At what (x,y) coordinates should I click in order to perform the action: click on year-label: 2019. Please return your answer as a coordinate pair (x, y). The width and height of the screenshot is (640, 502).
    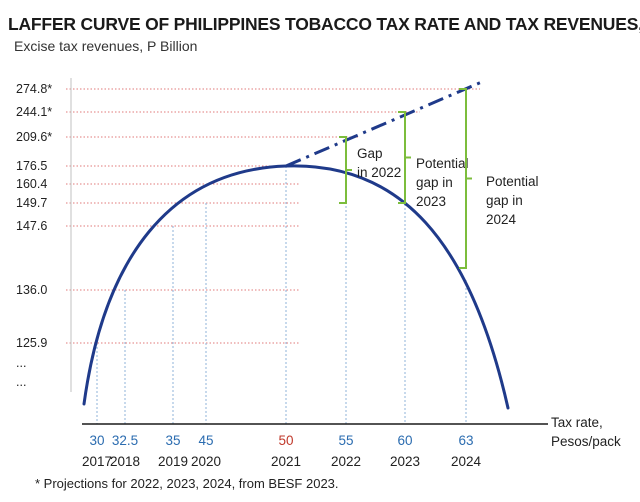
    Looking at the image, I should click on (173, 461).